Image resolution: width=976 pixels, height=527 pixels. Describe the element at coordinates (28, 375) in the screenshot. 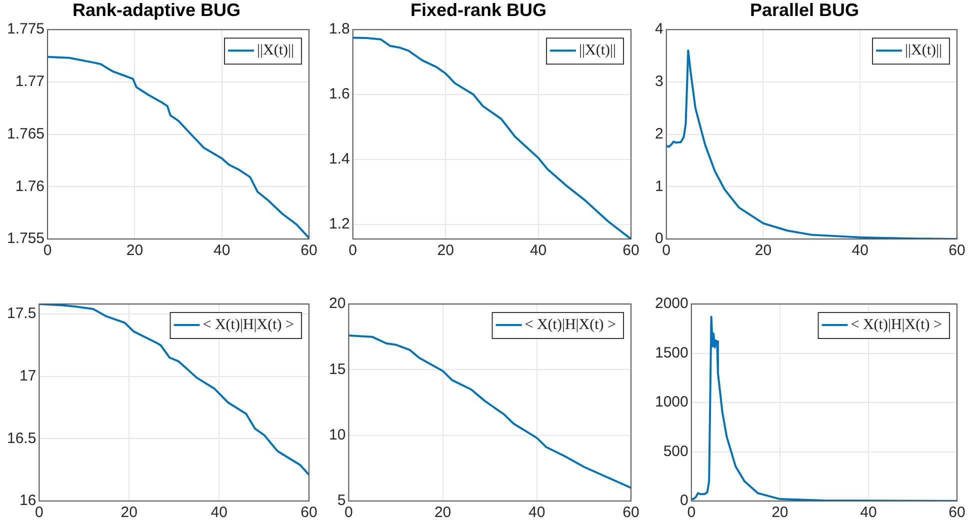

I see `y-tick-label: 17` at that location.